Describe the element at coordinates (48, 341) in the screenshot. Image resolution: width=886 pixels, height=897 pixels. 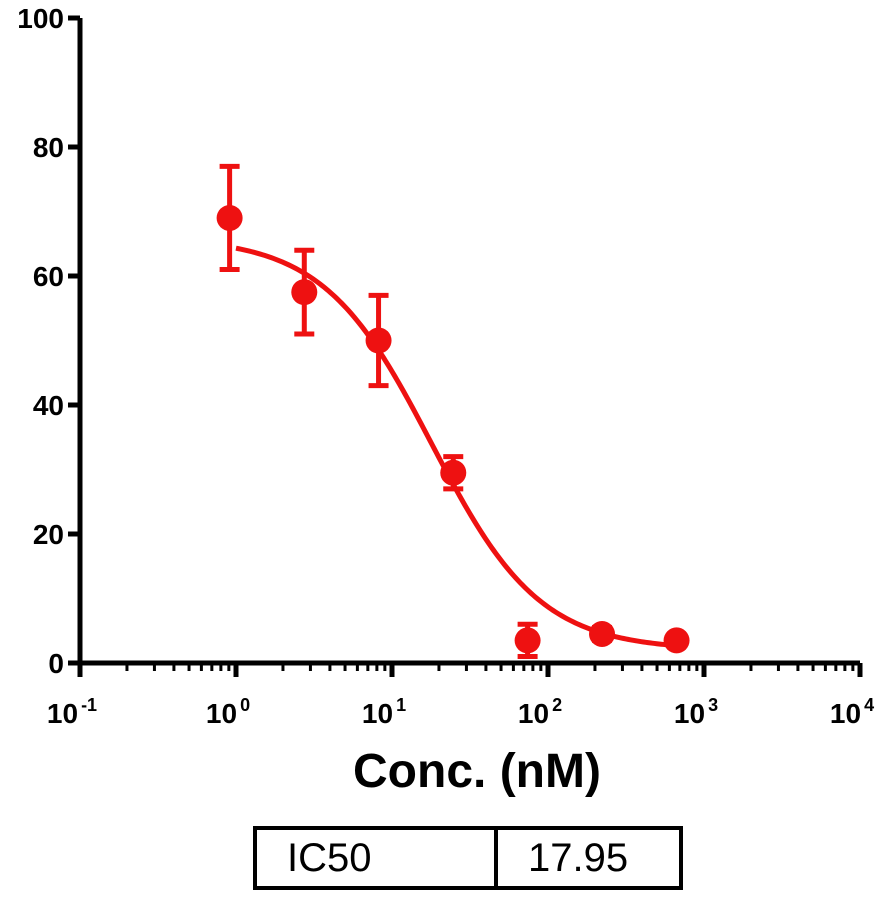
I see `y-ticks: 0 20 40 60 80 100` at that location.